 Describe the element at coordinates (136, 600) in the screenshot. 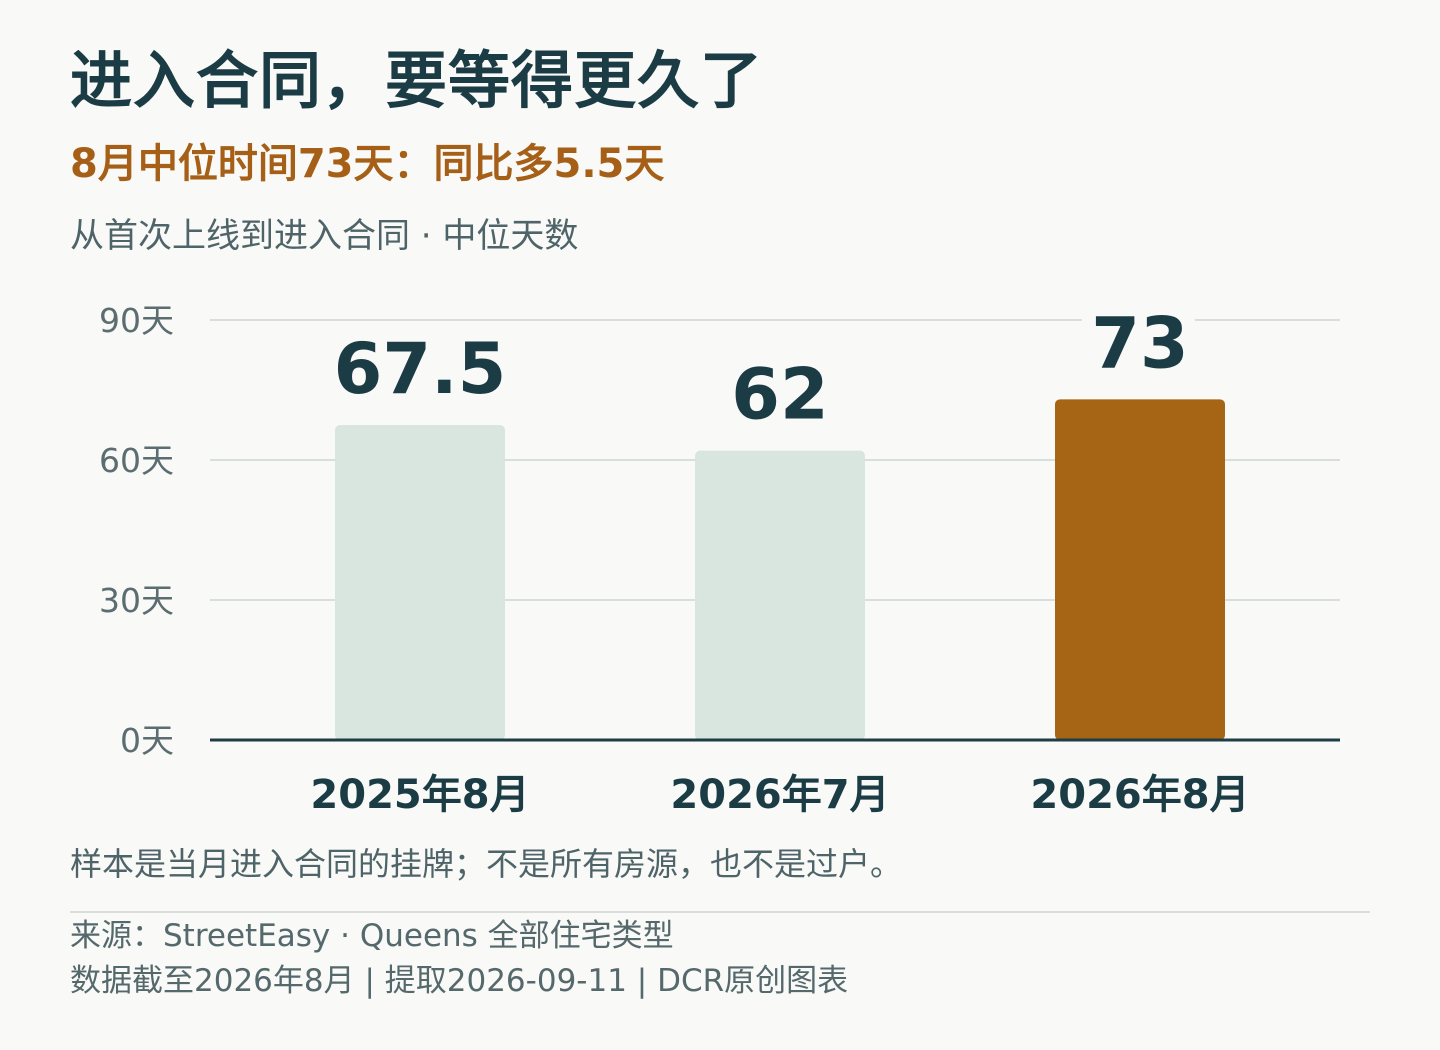

I see `y-tick-label-30: 30天` at that location.